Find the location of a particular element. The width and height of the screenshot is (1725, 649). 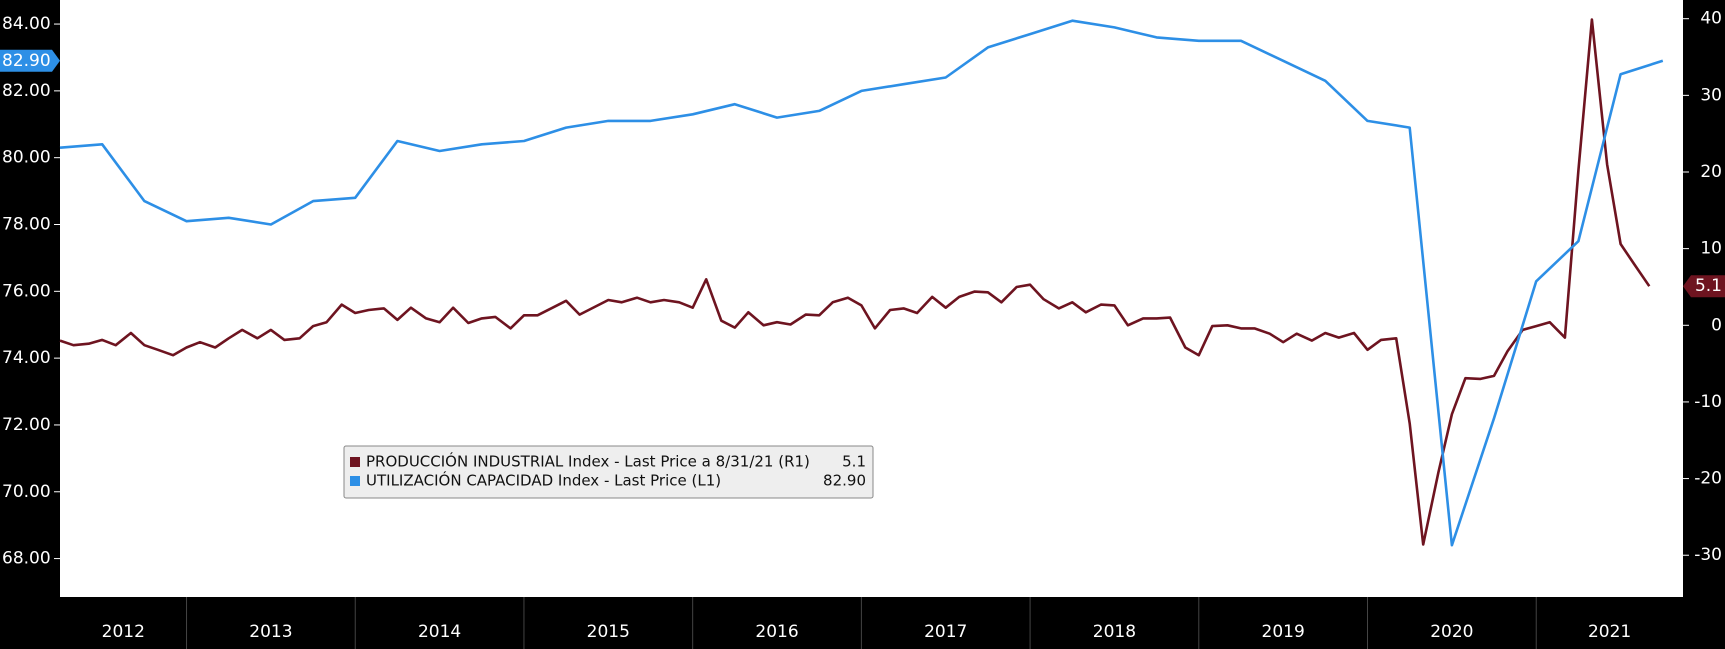

y-tick-label: 70.00 is located at coordinates (26, 492).